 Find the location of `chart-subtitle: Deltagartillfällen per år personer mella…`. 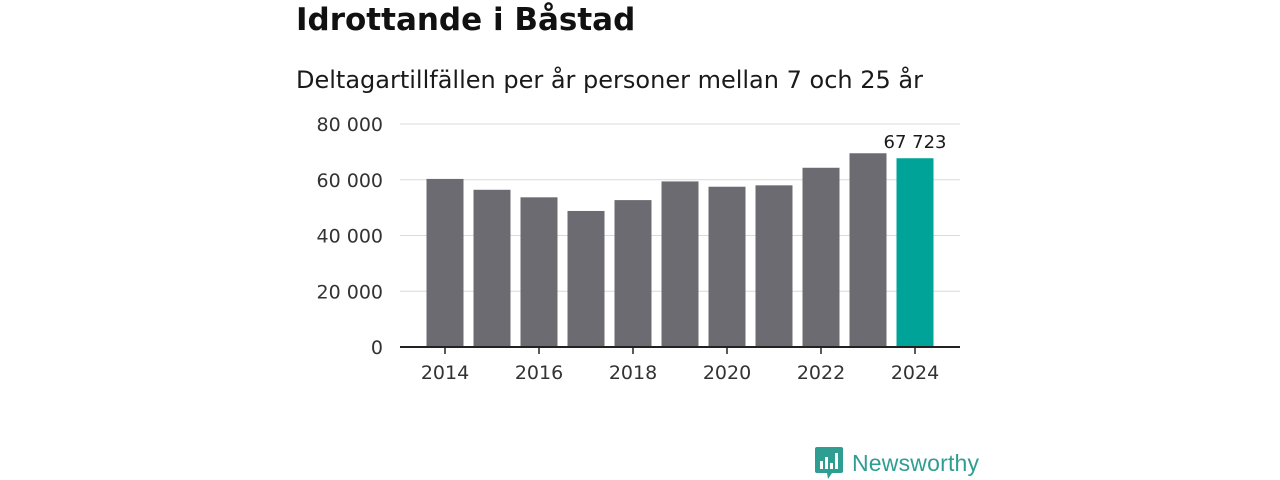

chart-subtitle: Deltagartillfällen per år personer mella… is located at coordinates (609, 80).